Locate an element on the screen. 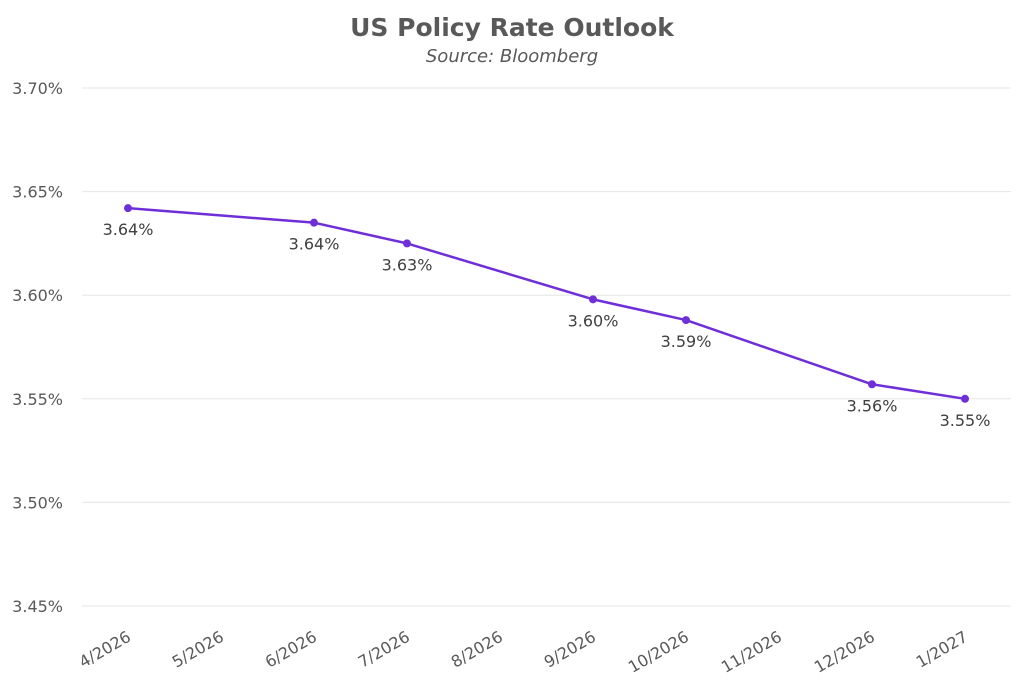  x-tick-label: 8/2026 is located at coordinates (477, 649).